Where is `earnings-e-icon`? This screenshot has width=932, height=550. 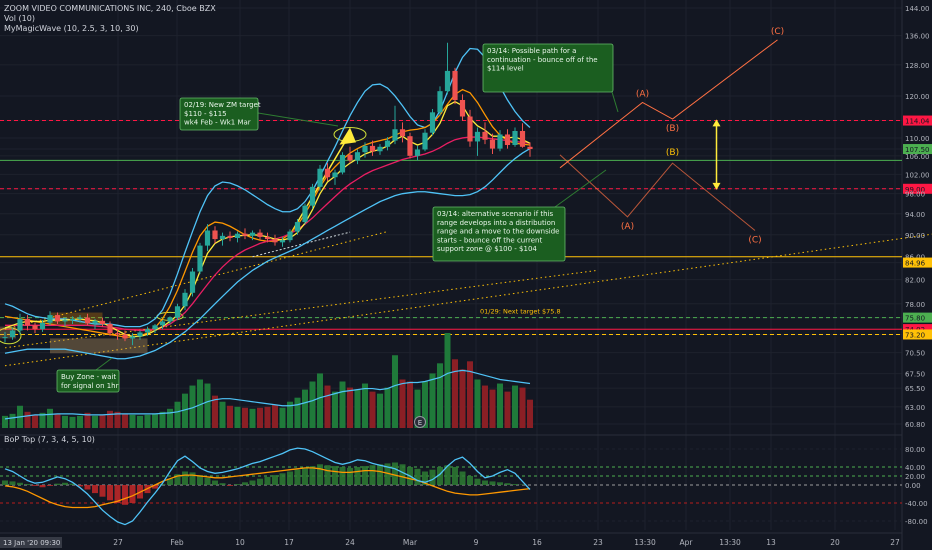
earnings-e-icon is located at coordinates (420, 422).